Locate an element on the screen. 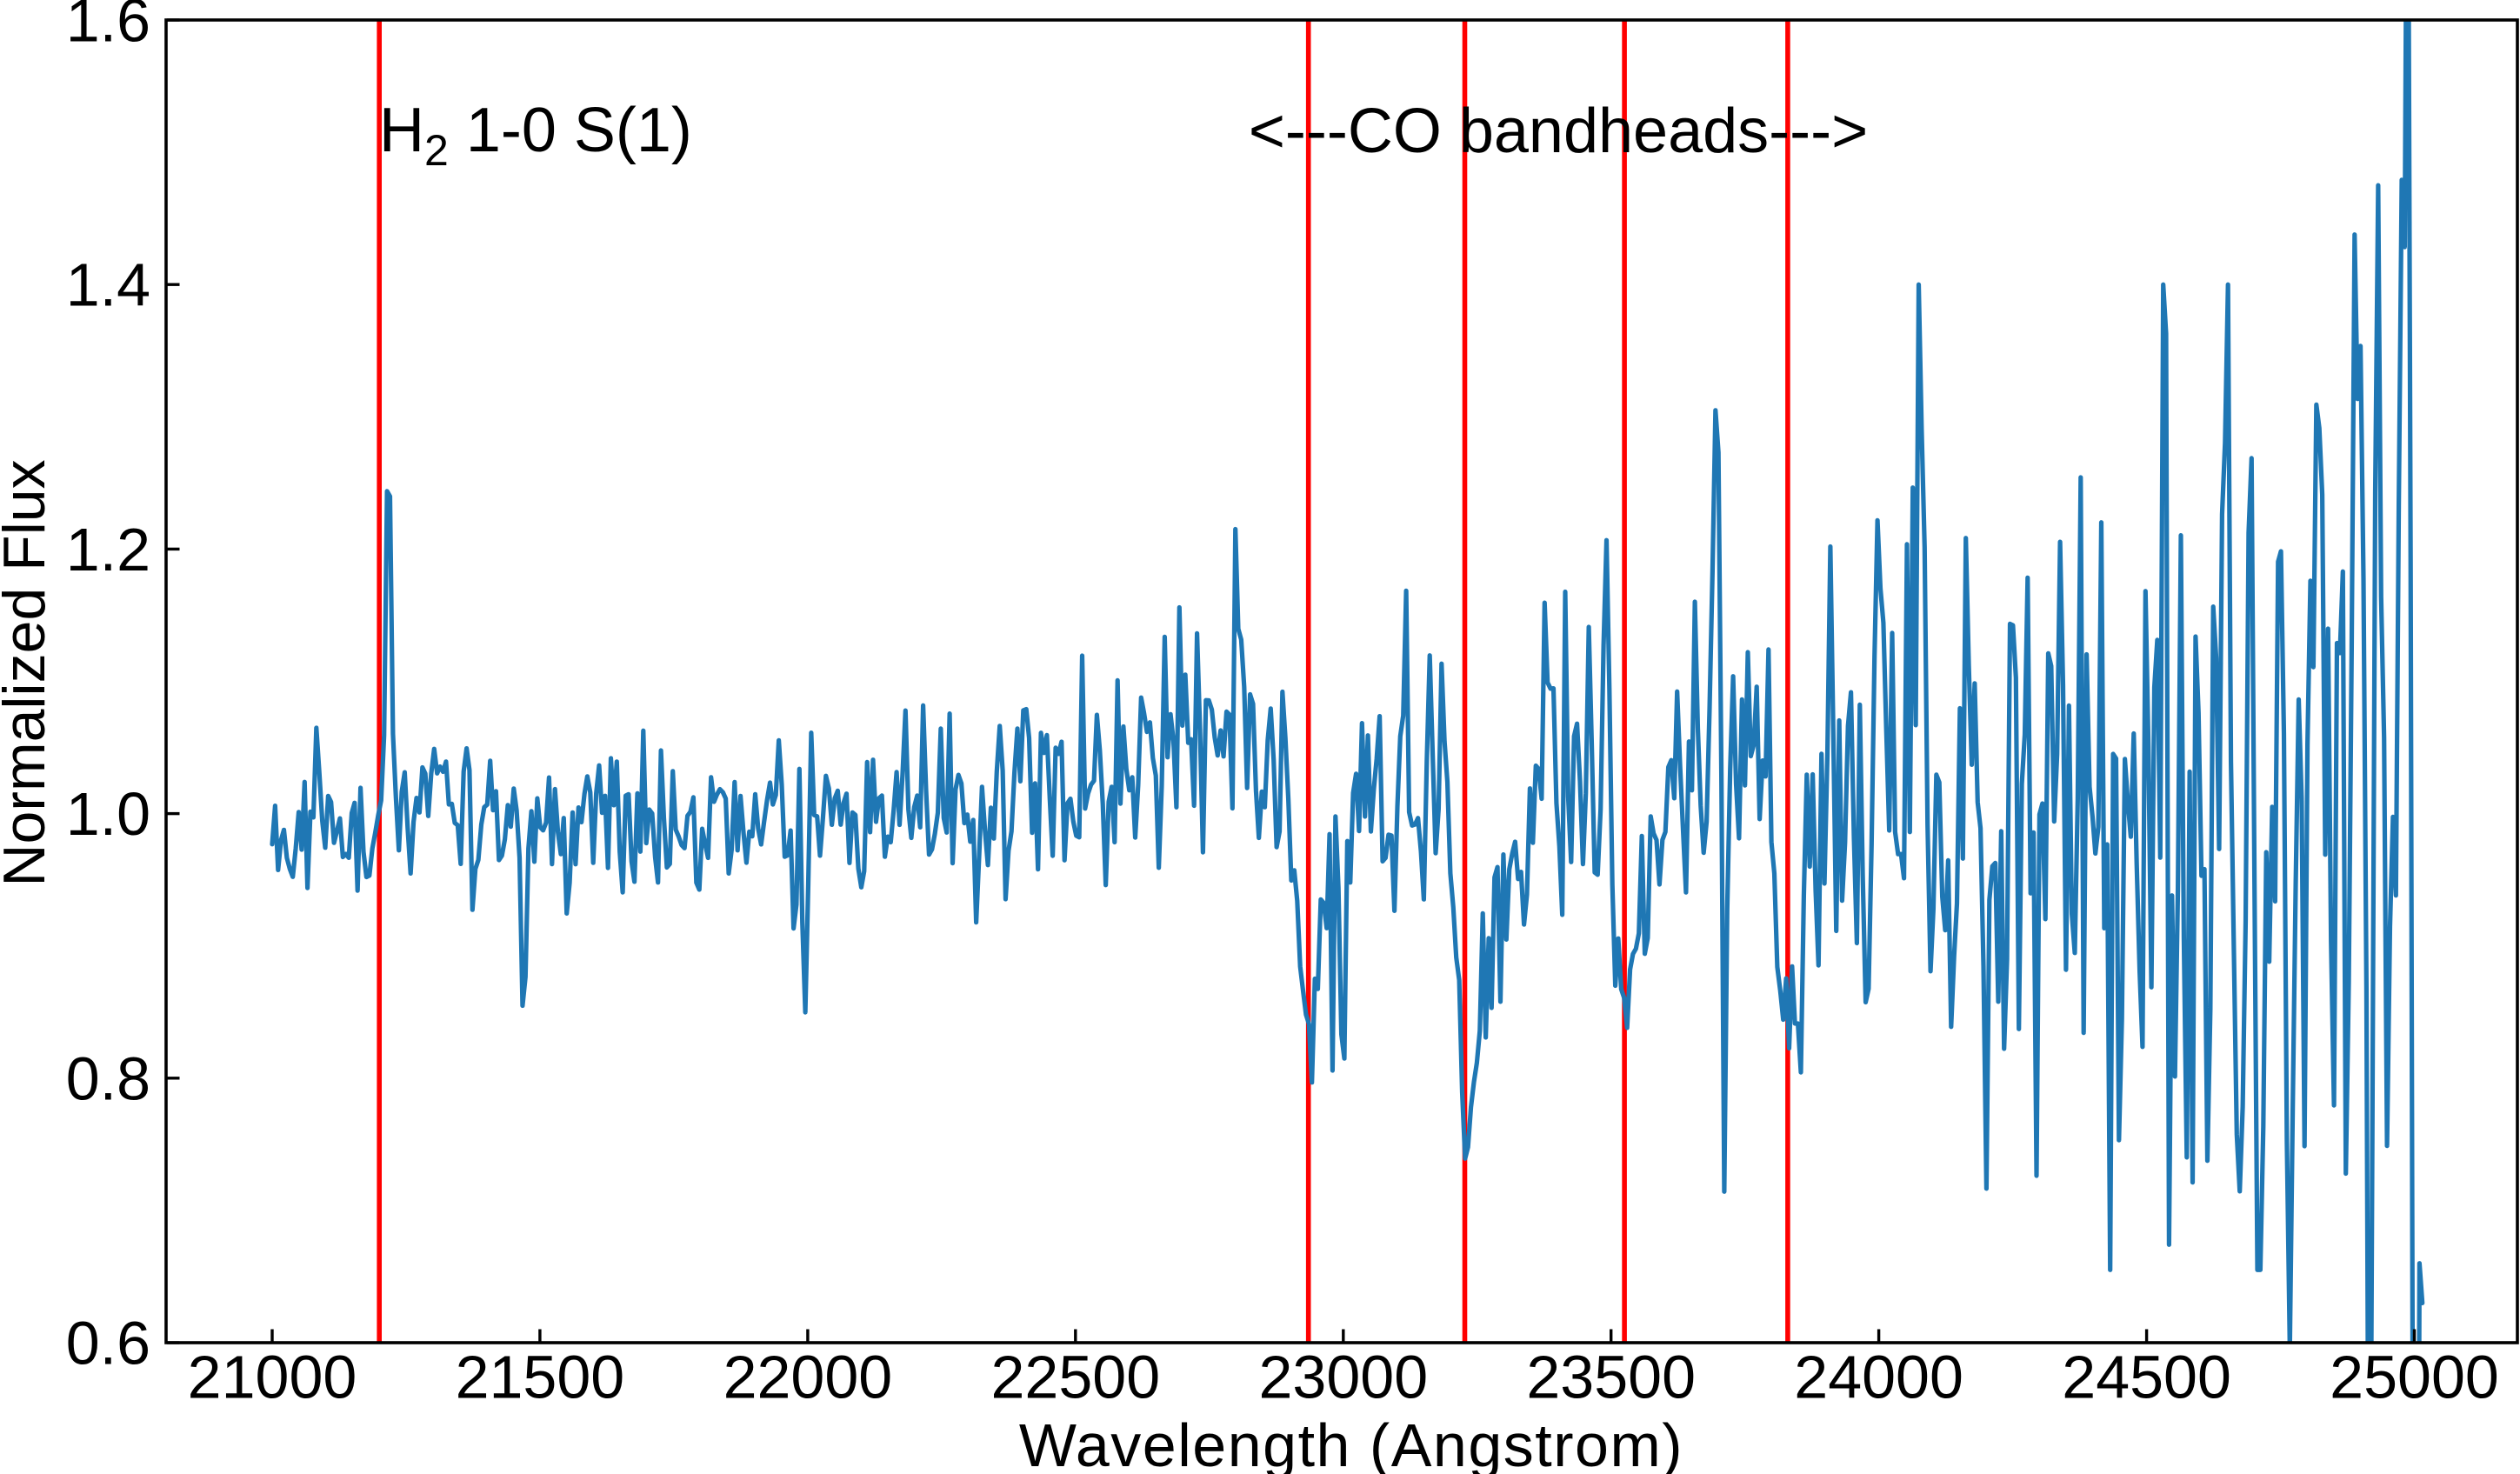  svg-text: 23500 is located at coordinates (1611, 1377).